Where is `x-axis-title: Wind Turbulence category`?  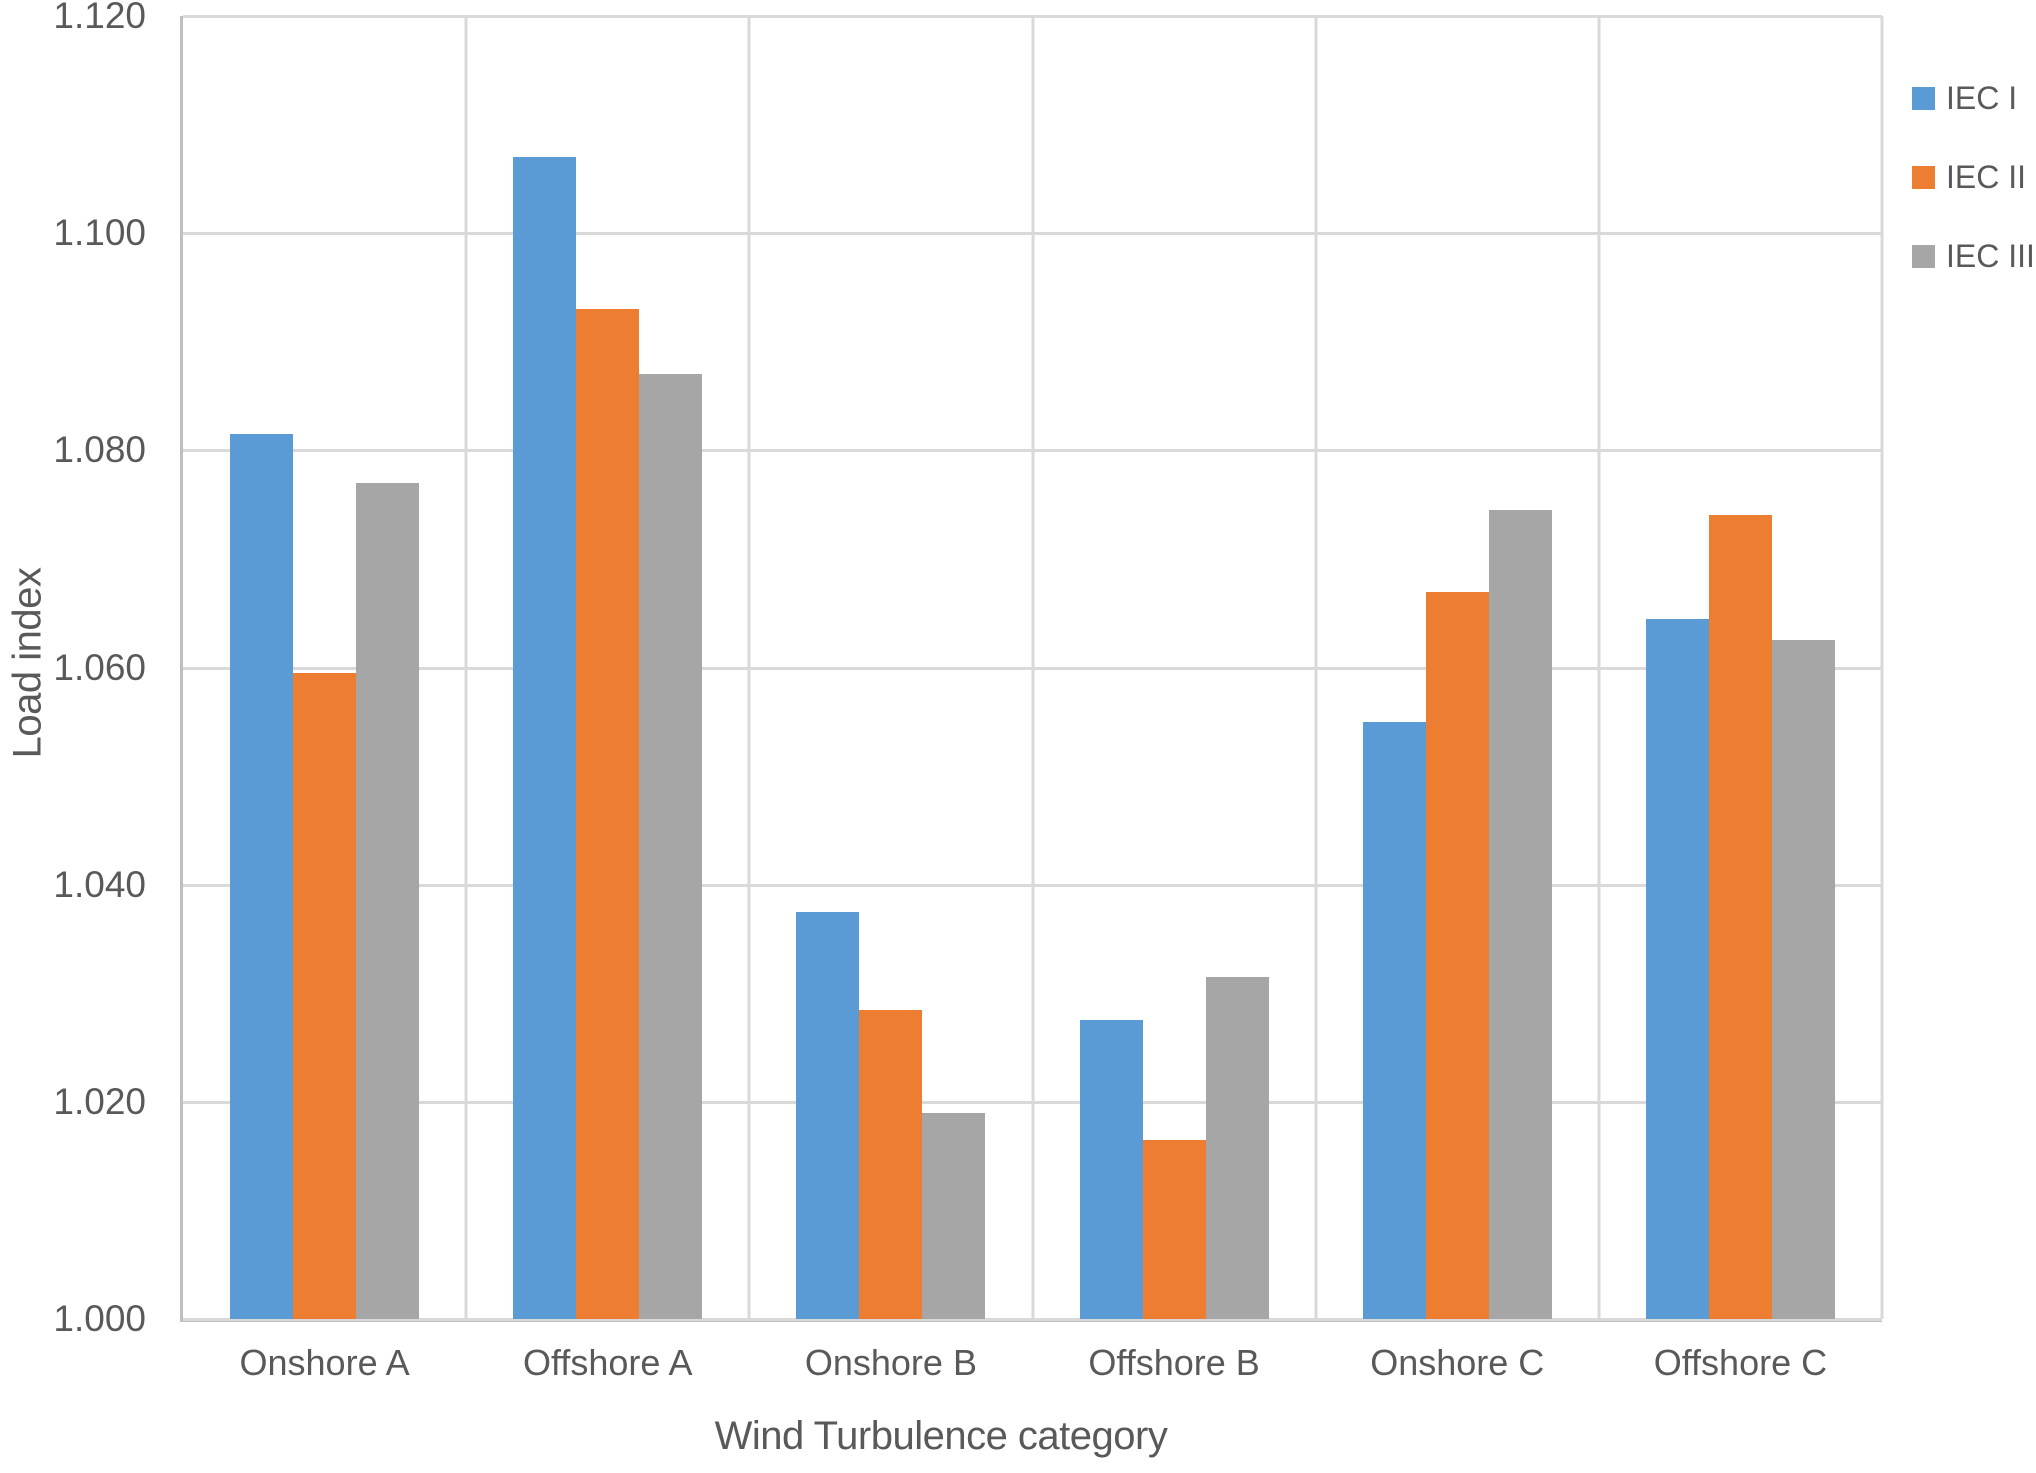
x-axis-title: Wind Turbulence category is located at coordinates (941, 1436).